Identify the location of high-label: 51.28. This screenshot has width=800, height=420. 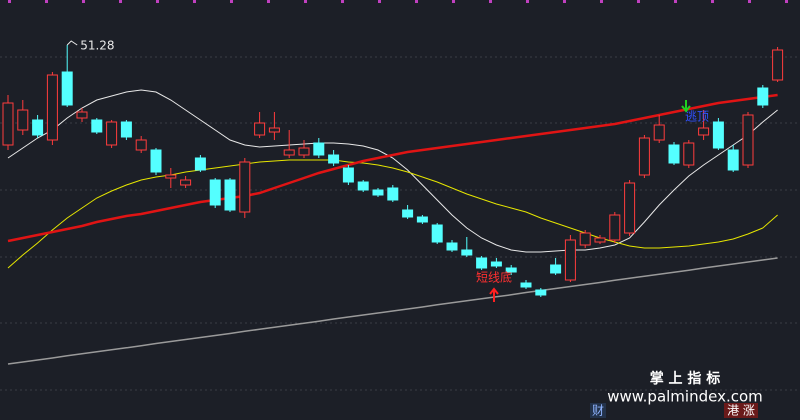
(97, 46).